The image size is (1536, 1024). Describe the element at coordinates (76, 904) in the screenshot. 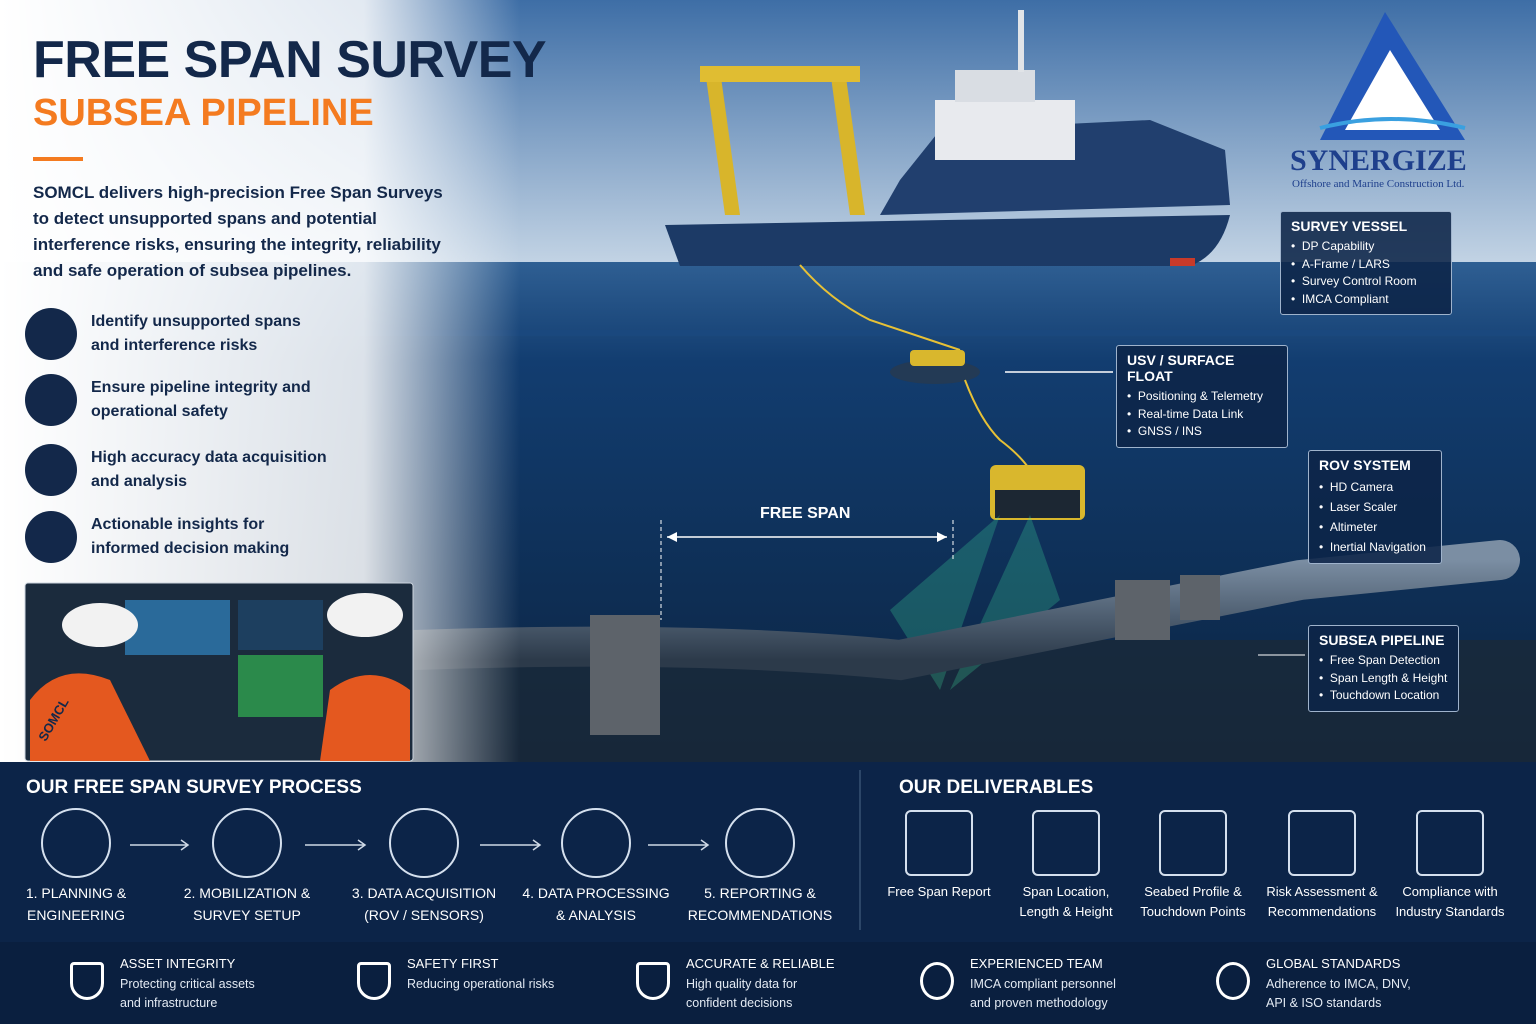

I see `step-label: 1. PLANNING & ENGINEERING` at that location.